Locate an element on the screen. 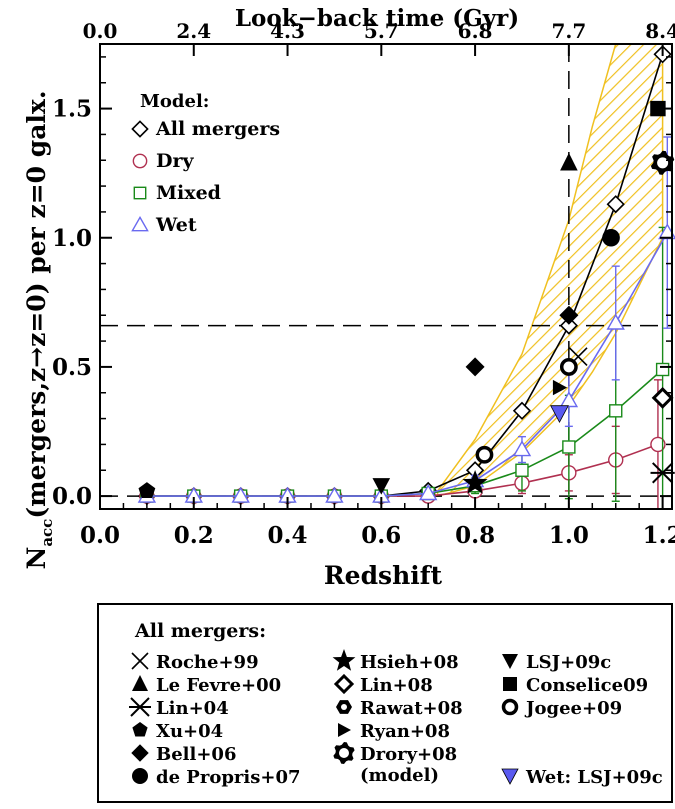 This screenshot has width=675, height=809. obs-conselice09-point-shape is located at coordinates (658, 108).